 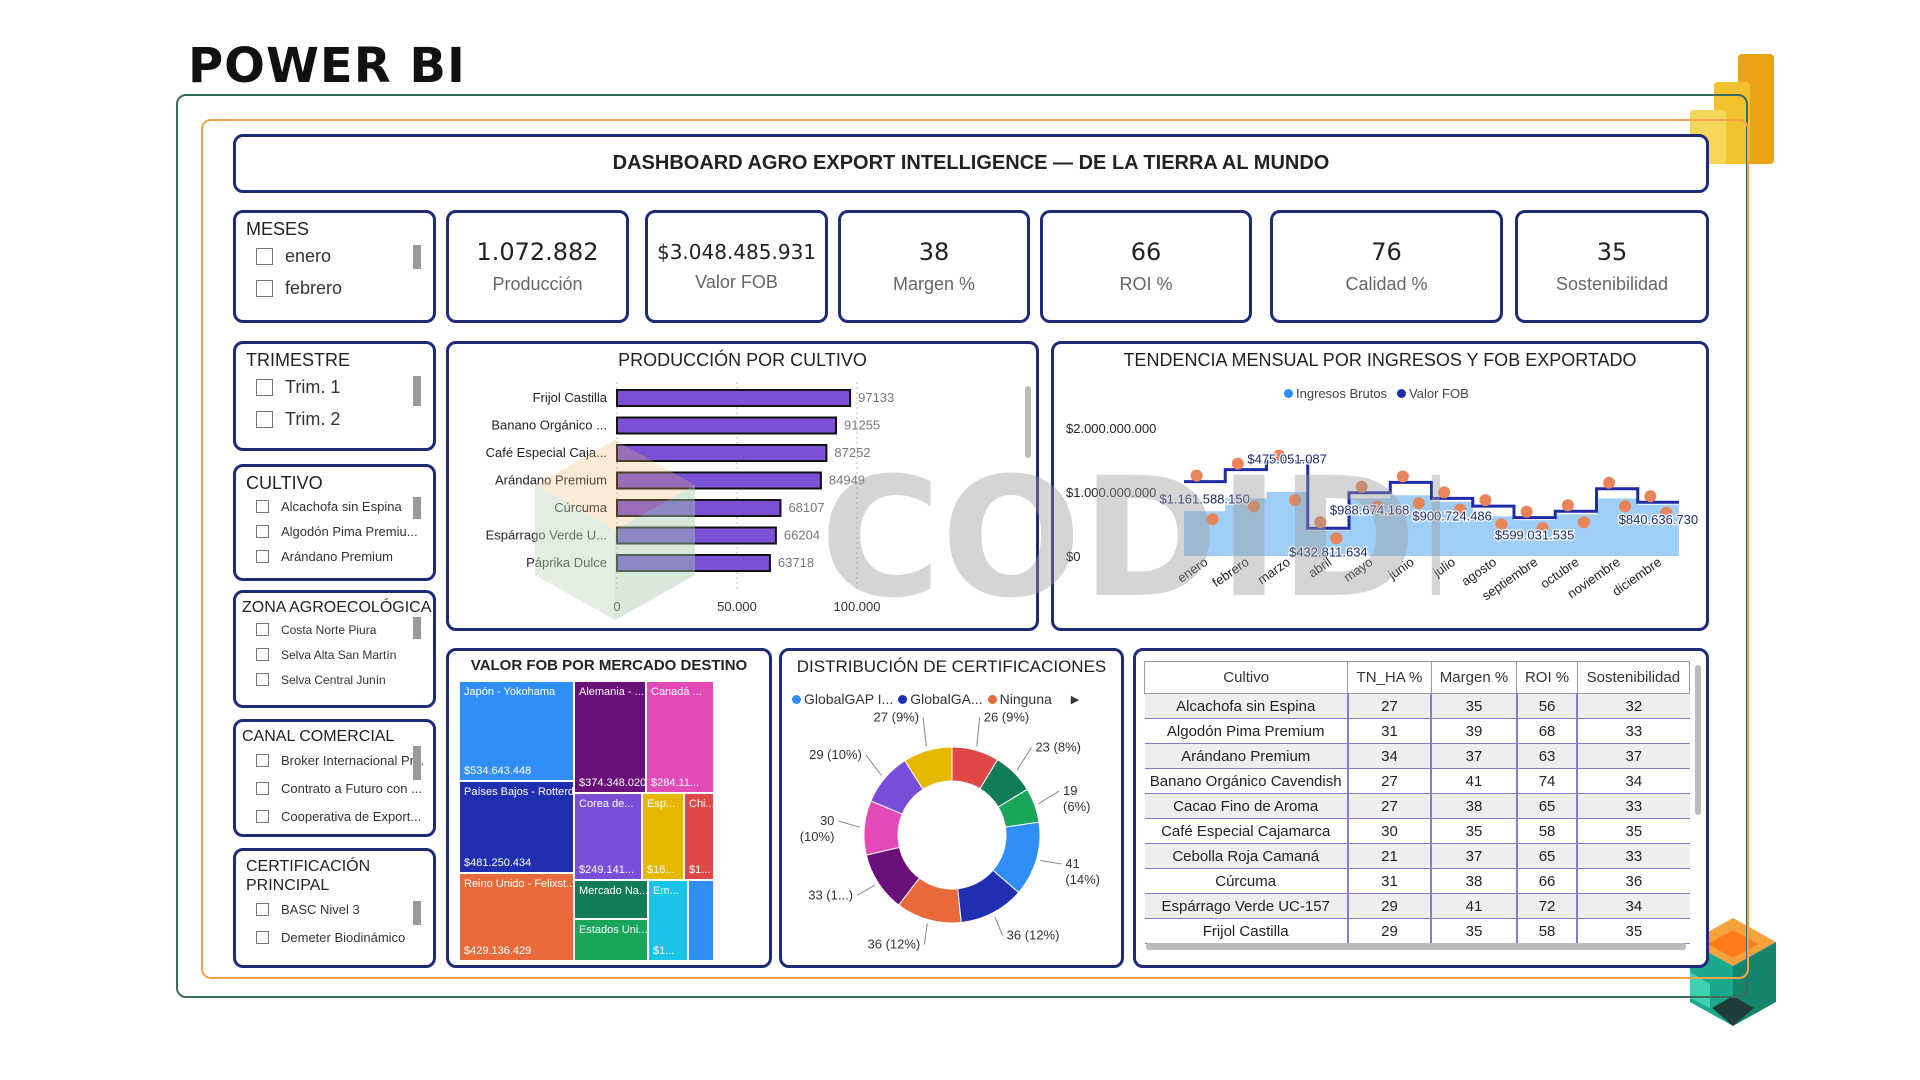 What do you see at coordinates (1417, 931) in the screenshot?
I see `table-row: Frijol Castilla 29 35 58 35` at bounding box center [1417, 931].